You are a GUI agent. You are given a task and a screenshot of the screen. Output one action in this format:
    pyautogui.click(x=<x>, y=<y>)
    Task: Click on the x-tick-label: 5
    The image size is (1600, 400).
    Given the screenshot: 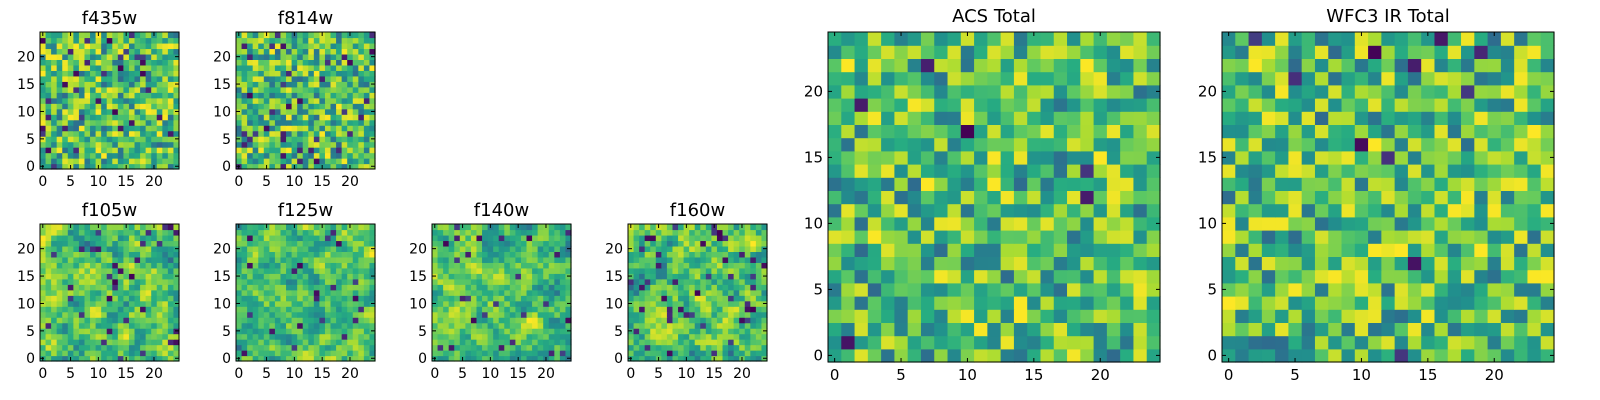 What is the action you would take?
    pyautogui.click(x=462, y=374)
    